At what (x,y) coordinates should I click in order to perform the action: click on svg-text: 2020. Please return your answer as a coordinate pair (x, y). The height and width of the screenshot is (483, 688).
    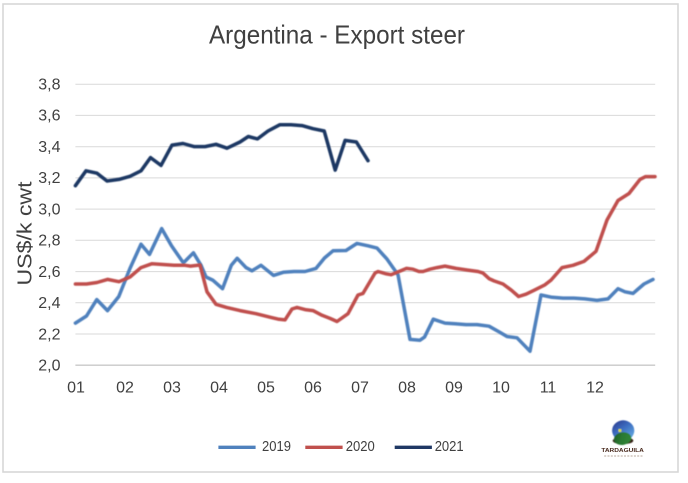
    Looking at the image, I should click on (360, 447).